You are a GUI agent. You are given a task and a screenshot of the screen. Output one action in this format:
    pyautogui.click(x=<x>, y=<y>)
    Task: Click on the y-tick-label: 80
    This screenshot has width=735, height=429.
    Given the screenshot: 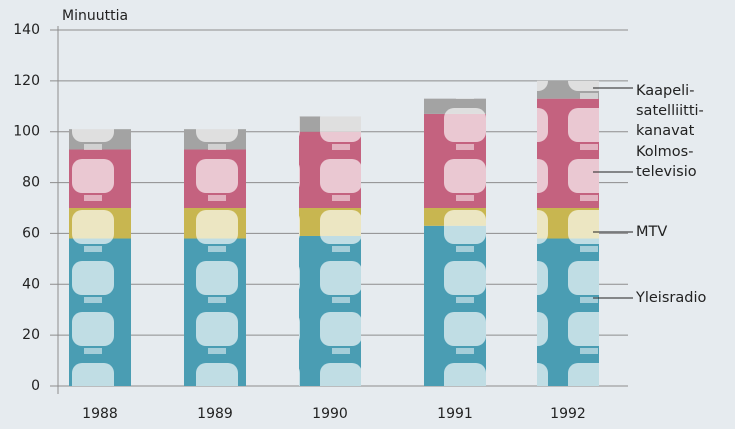 What is the action you would take?
    pyautogui.click(x=31, y=183)
    